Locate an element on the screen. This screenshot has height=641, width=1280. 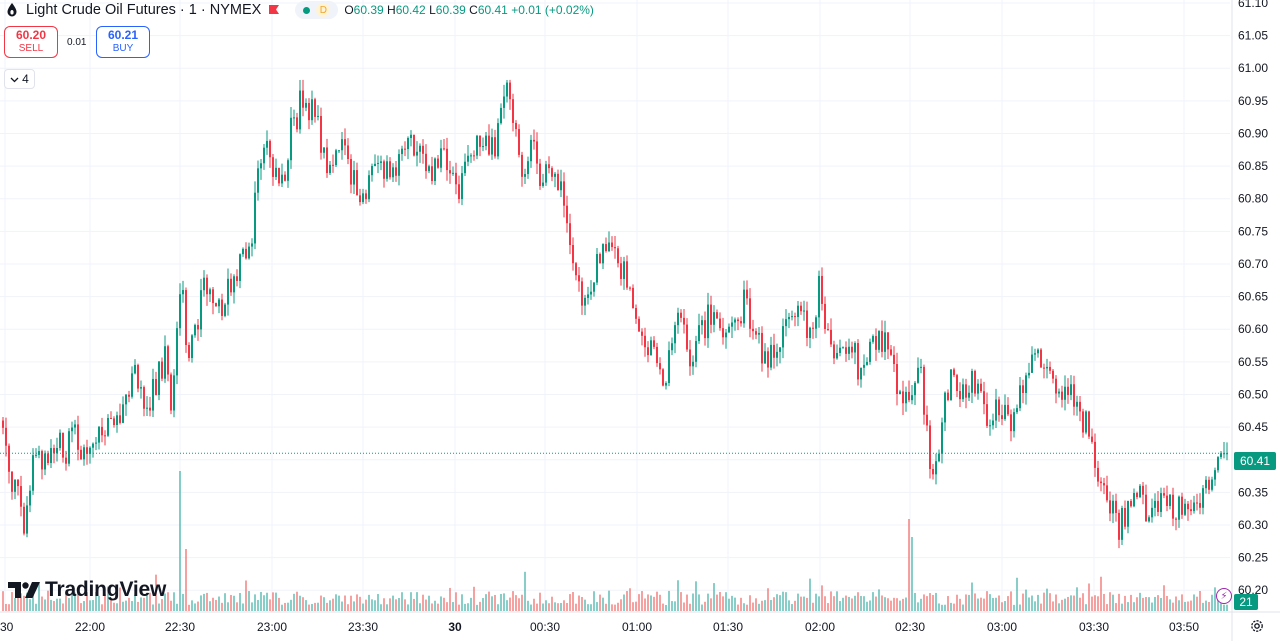
settings-button is located at coordinates (1257, 626).